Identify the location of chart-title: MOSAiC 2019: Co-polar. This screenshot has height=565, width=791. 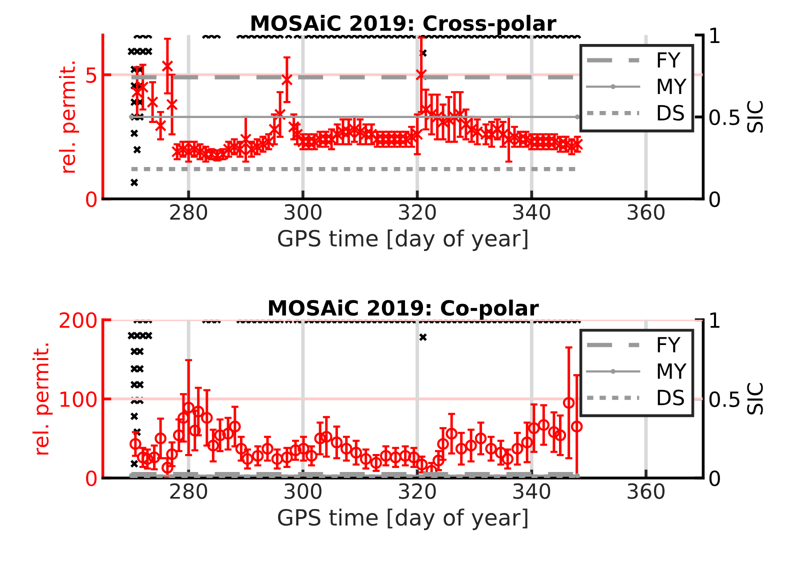
(404, 310).